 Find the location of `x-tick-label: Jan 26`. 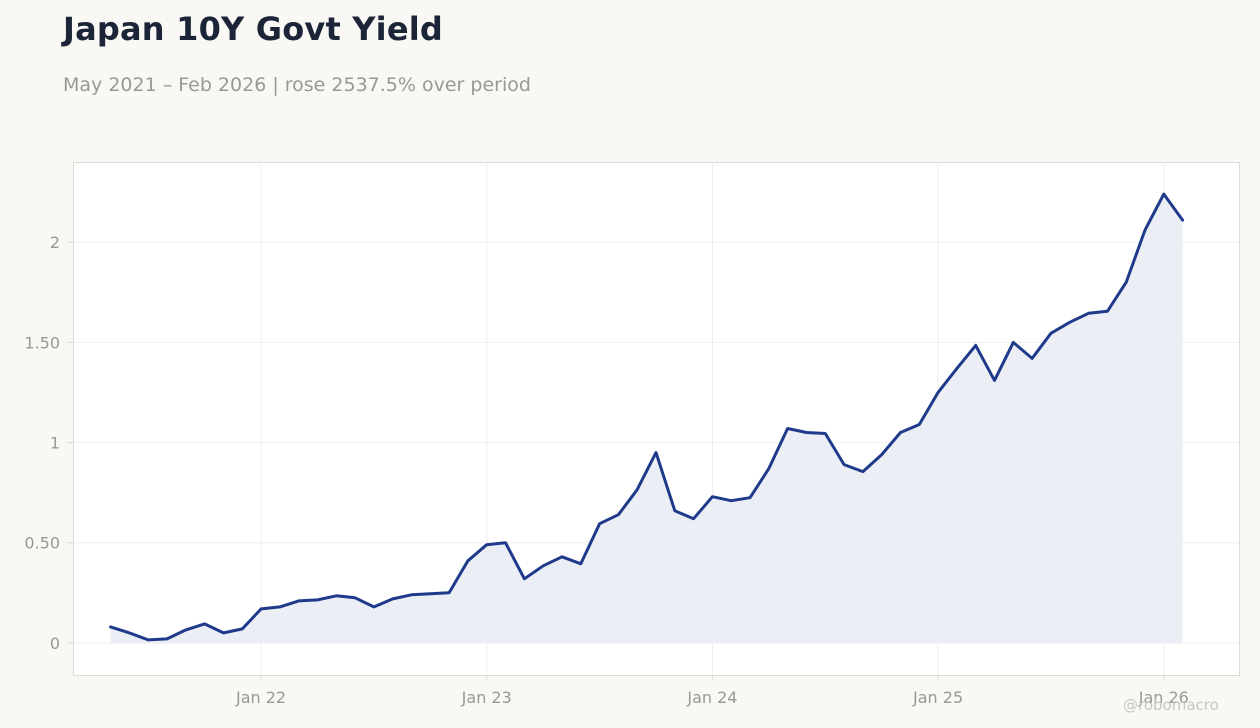

x-tick-label: Jan 26 is located at coordinates (1163, 697).